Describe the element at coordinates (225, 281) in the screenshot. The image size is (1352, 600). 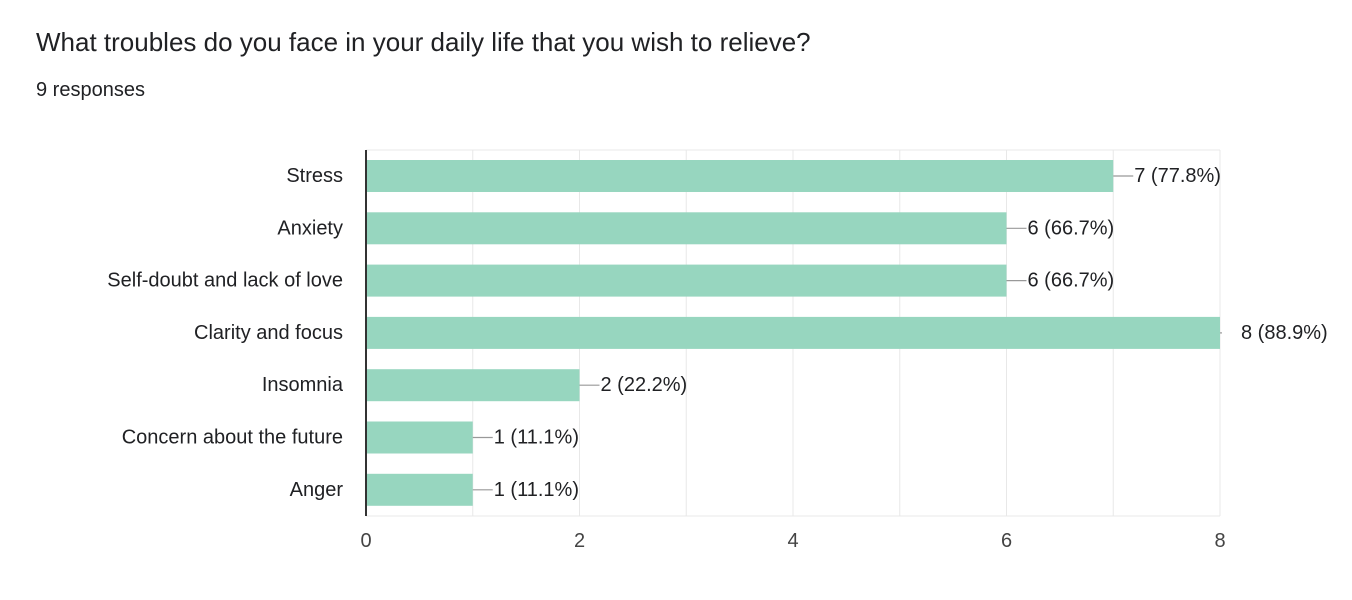
I see `category-label: Self-doubt and lack of love` at that location.